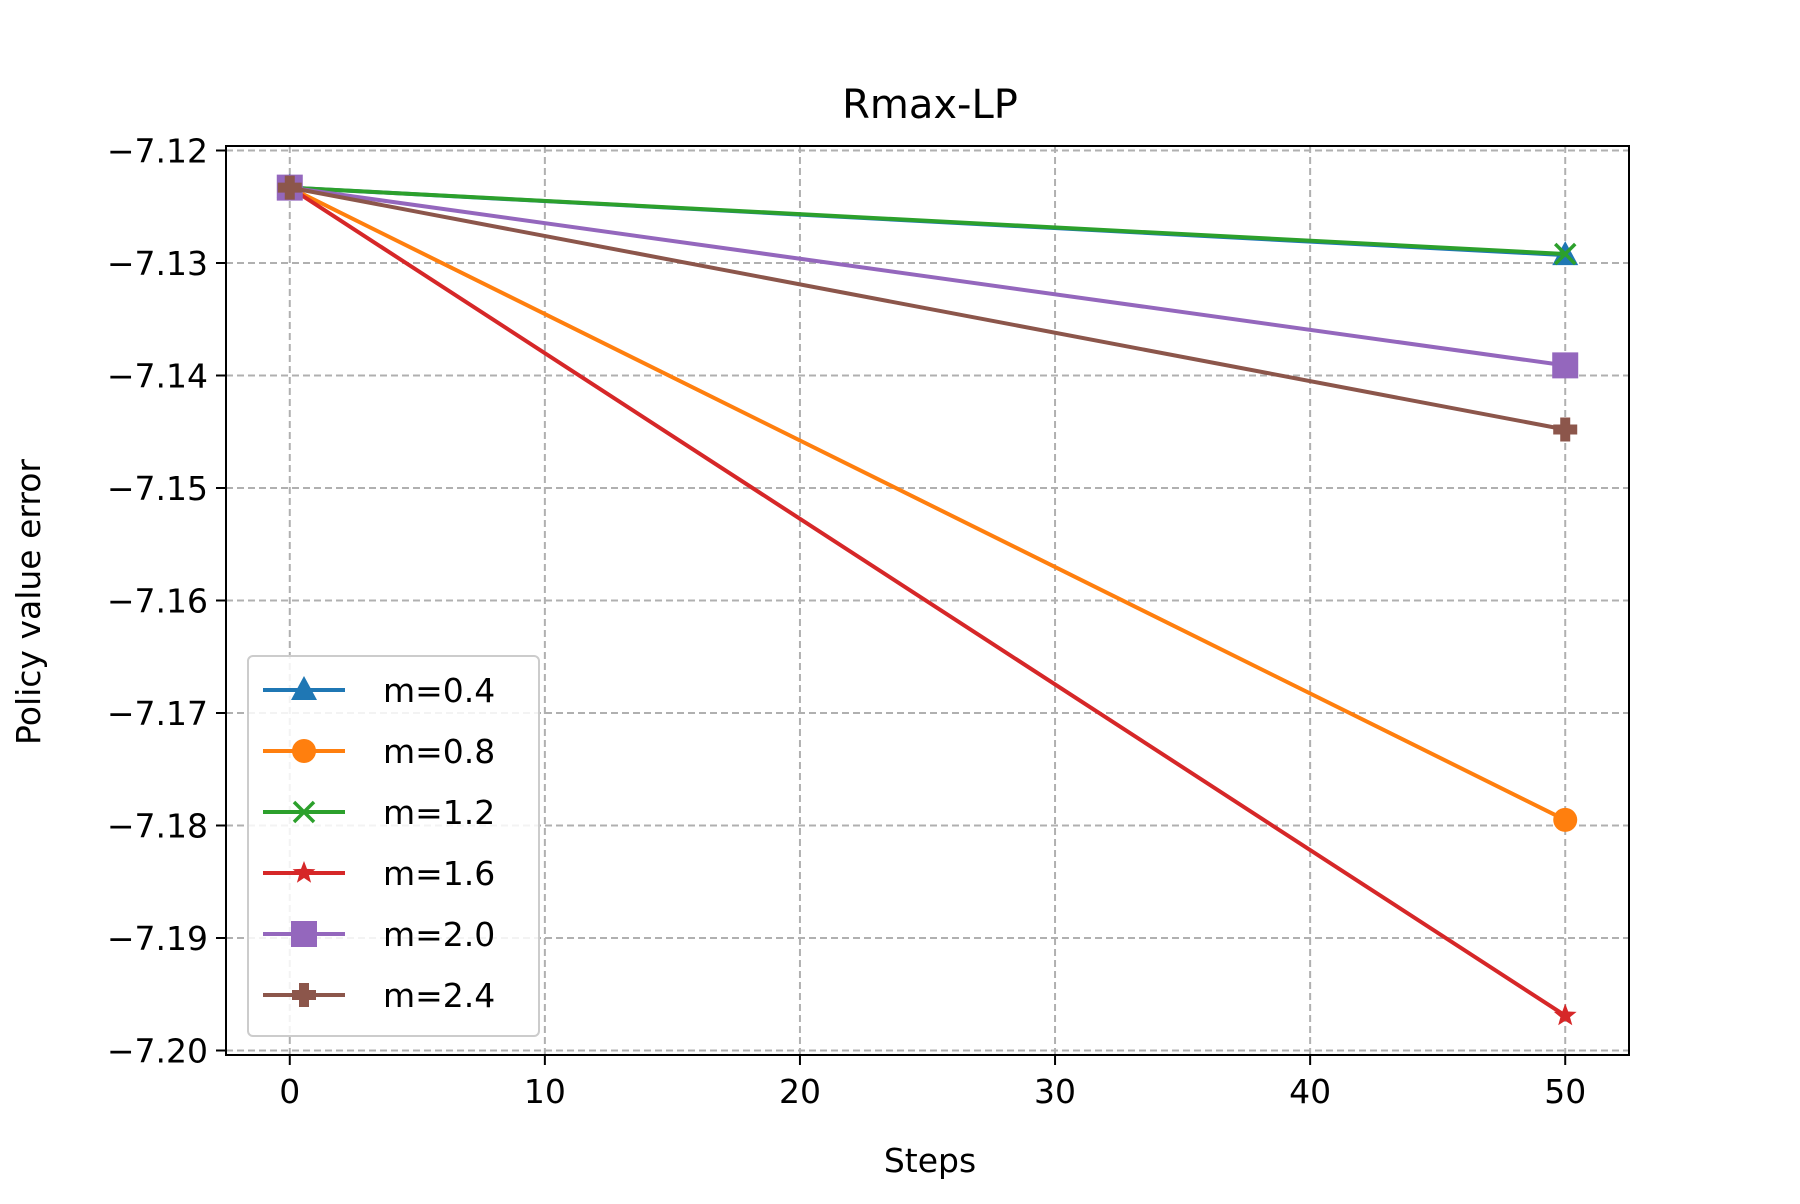  What do you see at coordinates (1055, 1091) in the screenshot?
I see `x-tick-label: 30` at bounding box center [1055, 1091].